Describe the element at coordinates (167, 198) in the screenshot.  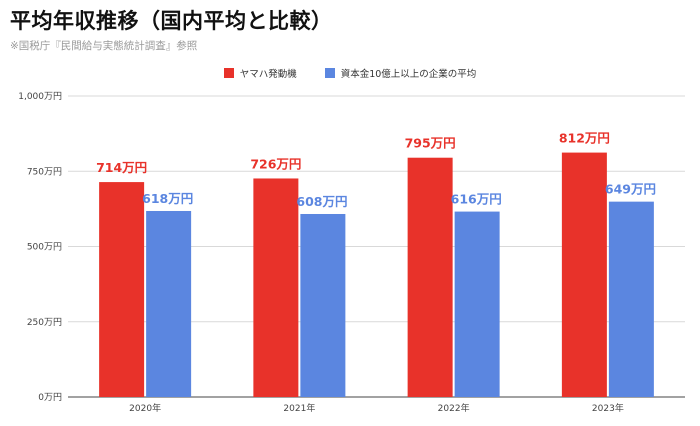
I see `data-label-series-2: 618万円` at that location.